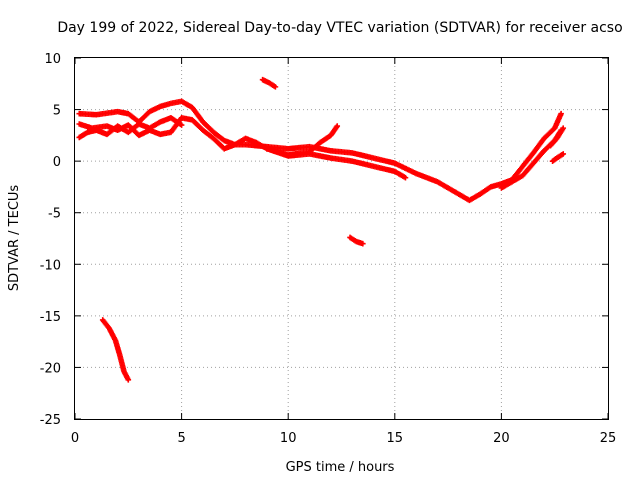 Image resolution: width=640 pixels, height=480 pixels. I want to click on y-tick-label: 0, so click(57, 162).